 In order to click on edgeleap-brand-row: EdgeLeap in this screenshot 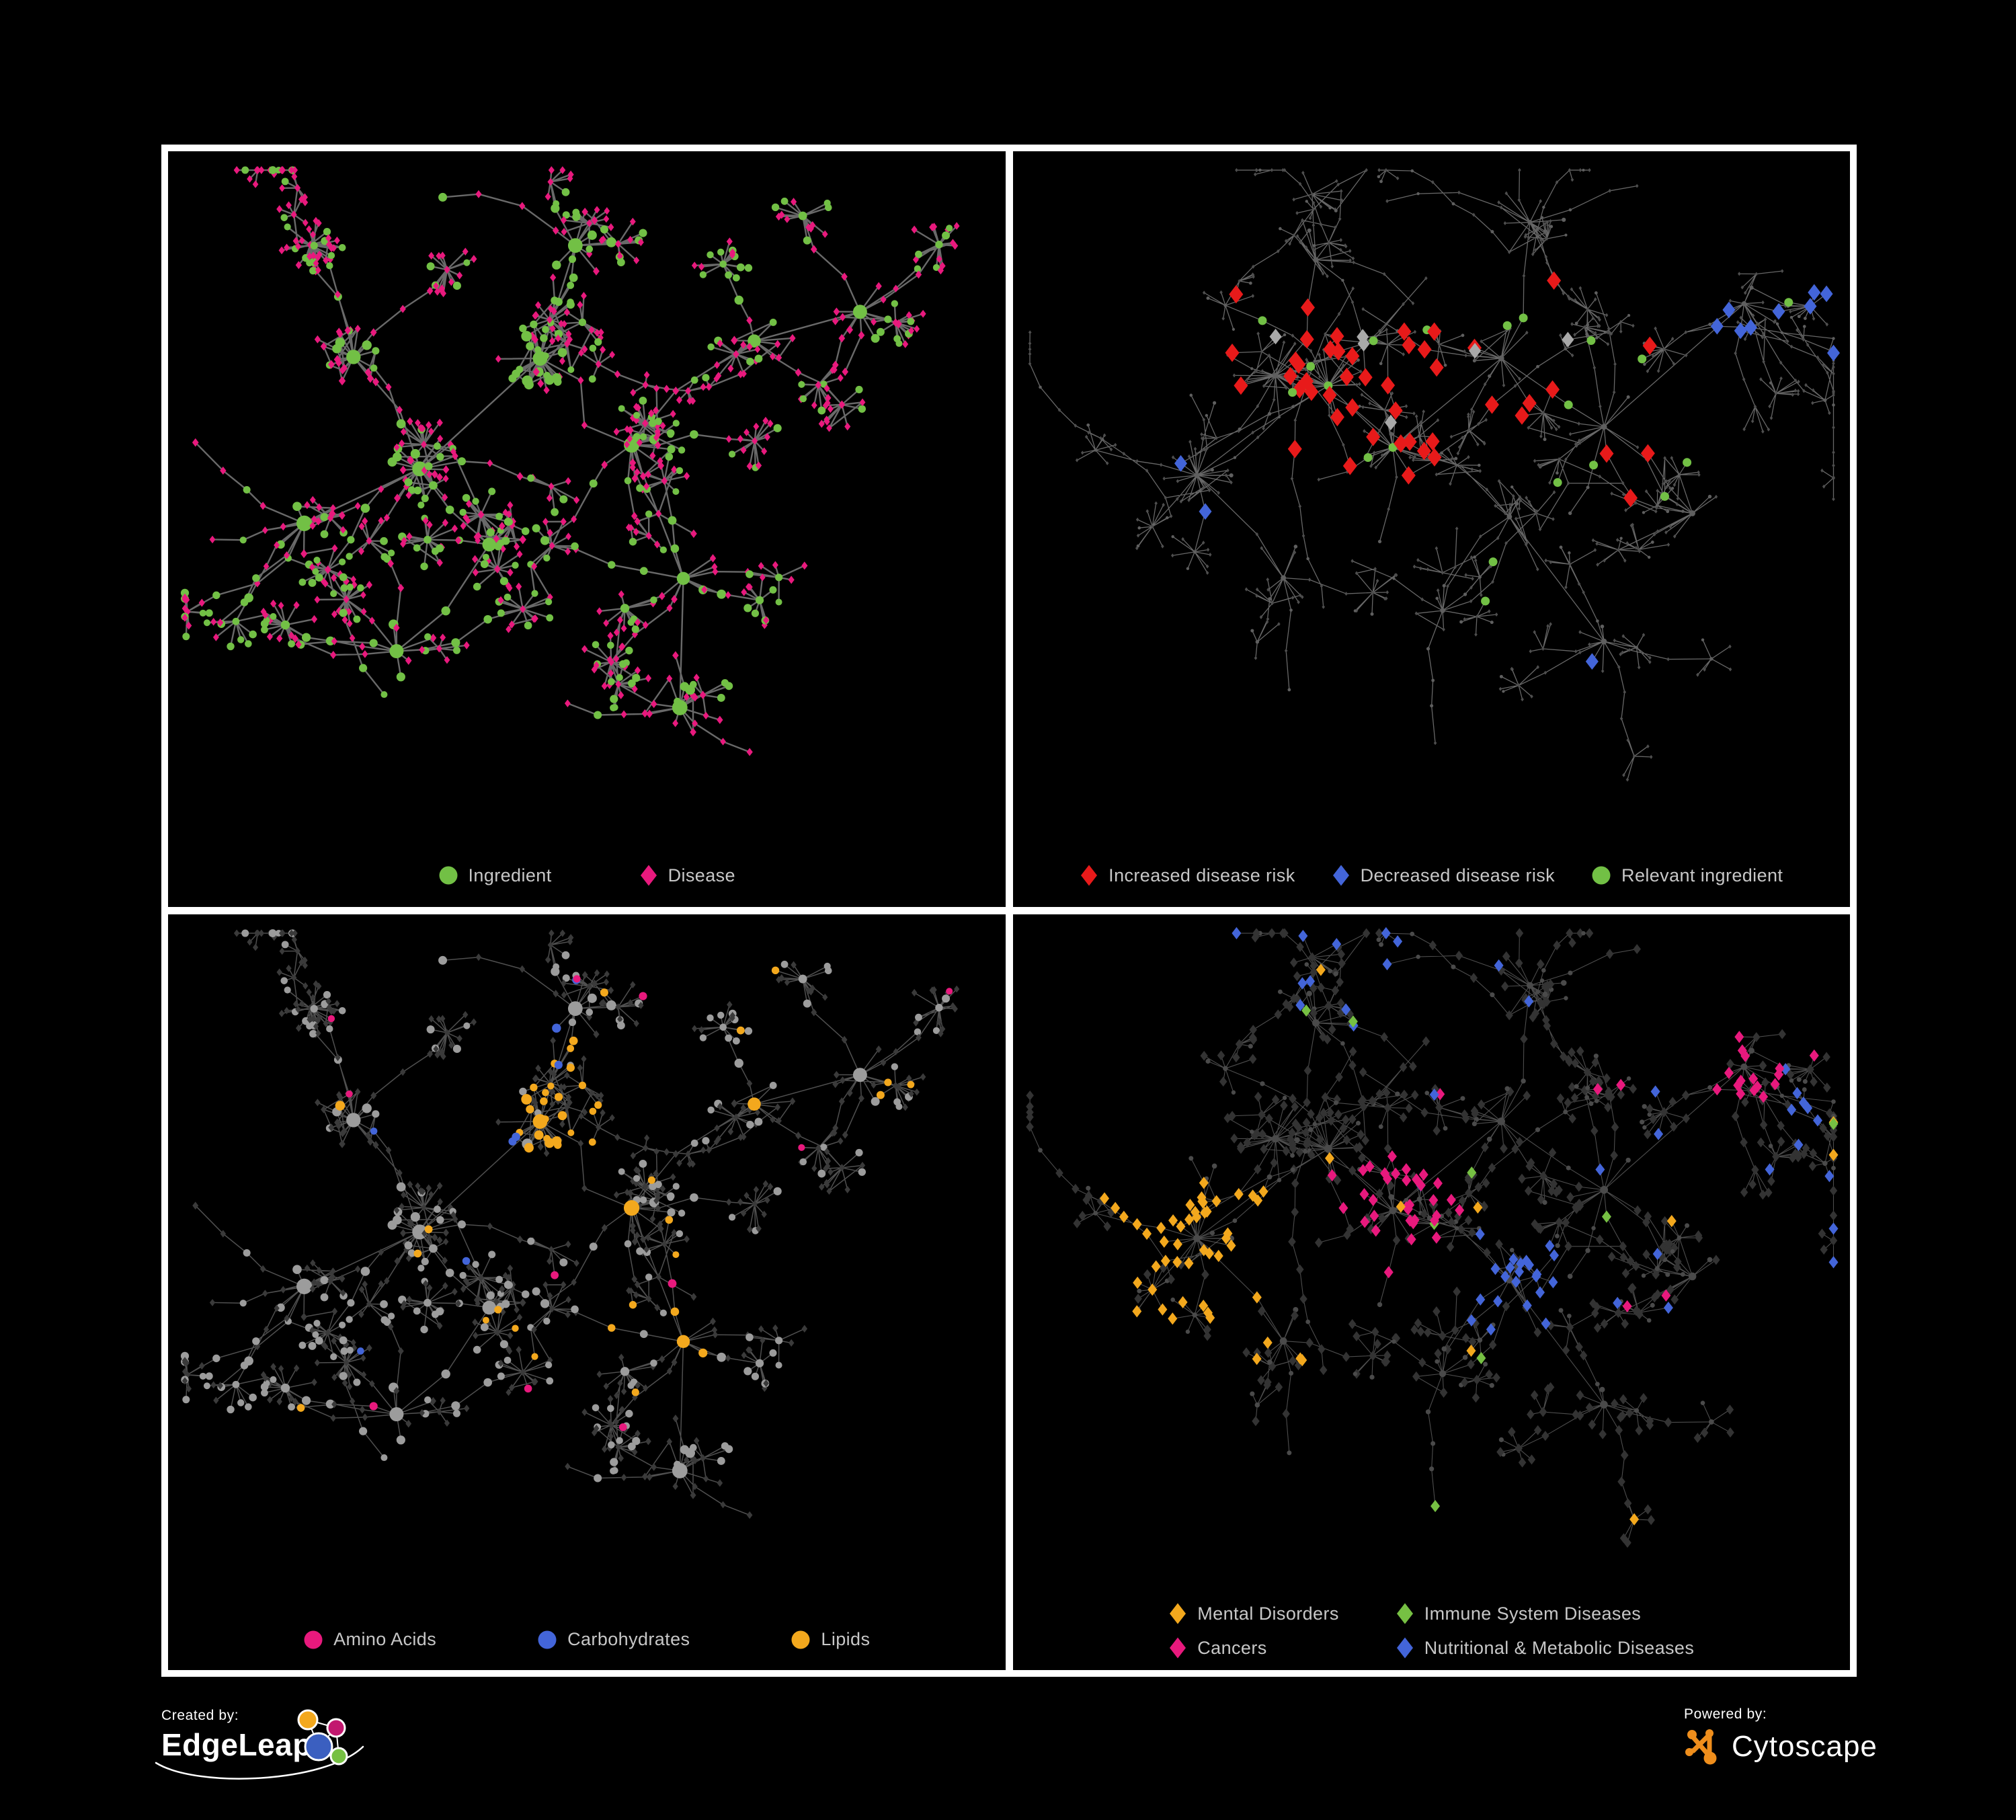, I will do `click(259, 1744)`.